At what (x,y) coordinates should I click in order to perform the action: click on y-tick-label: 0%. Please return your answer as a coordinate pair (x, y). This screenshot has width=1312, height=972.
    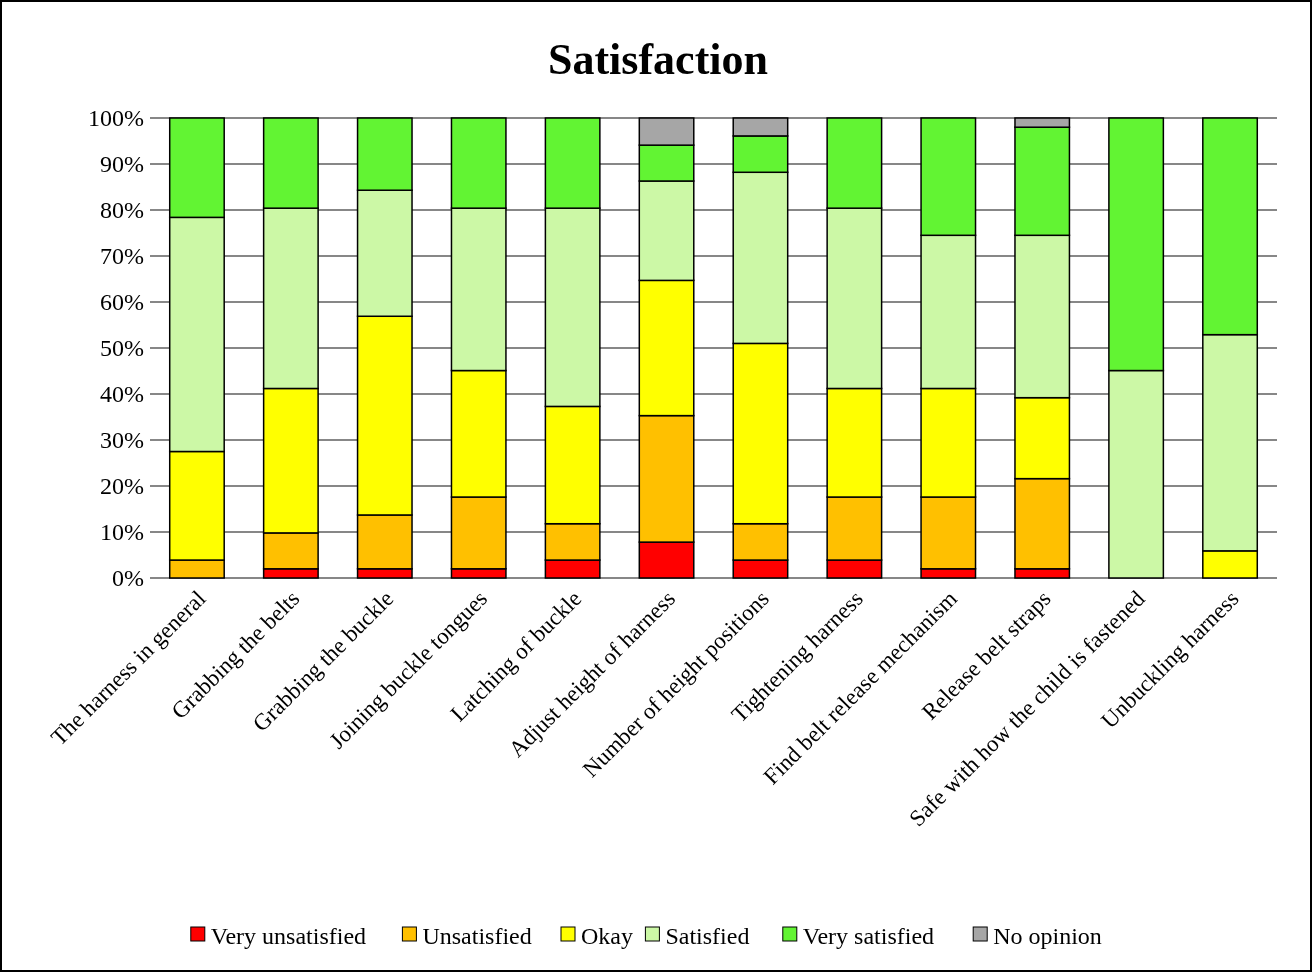
    Looking at the image, I should click on (128, 578).